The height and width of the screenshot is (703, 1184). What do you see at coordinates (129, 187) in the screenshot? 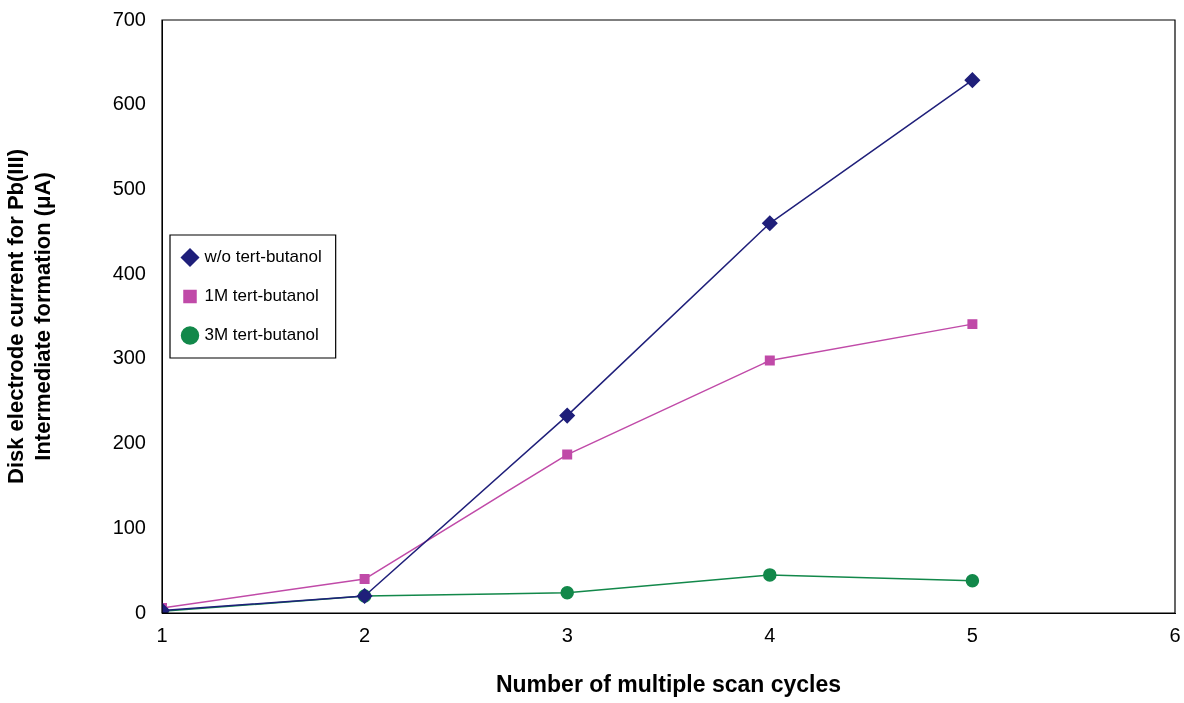
I see `y-tick-label: 500` at bounding box center [129, 187].